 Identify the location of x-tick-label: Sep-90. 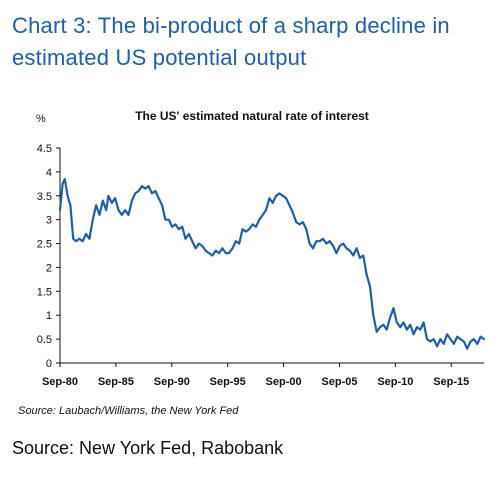
(172, 382).